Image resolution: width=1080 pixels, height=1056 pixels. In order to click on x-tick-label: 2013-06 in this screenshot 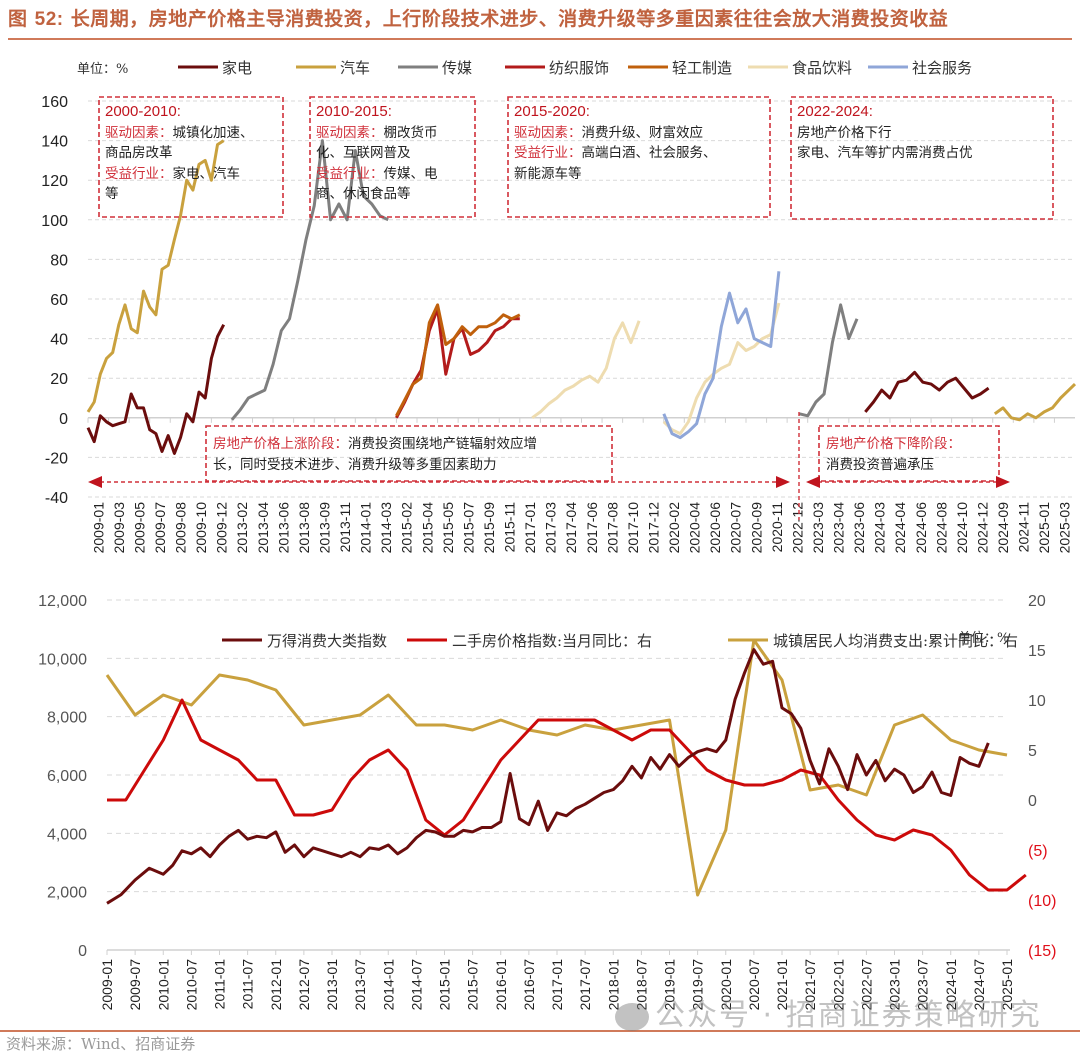, I will do `click(283, 528)`.